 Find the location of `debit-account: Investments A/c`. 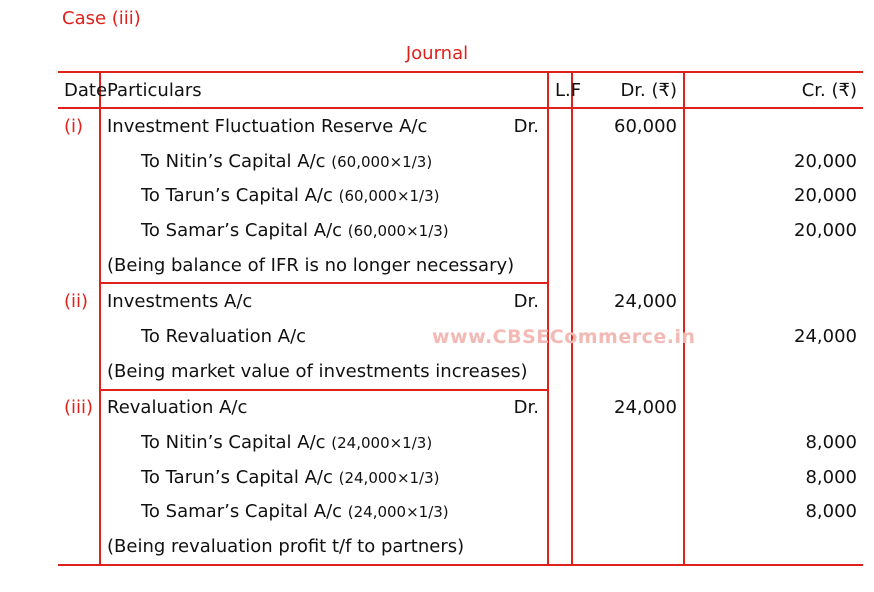

debit-account: Investments A/c is located at coordinates (180, 302).